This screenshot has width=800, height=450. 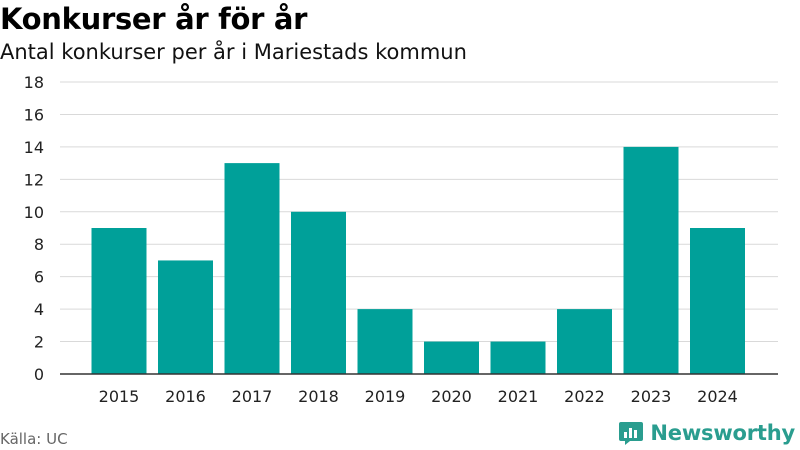 What do you see at coordinates (584, 396) in the screenshot?
I see `x-tick-label: 2022` at bounding box center [584, 396].